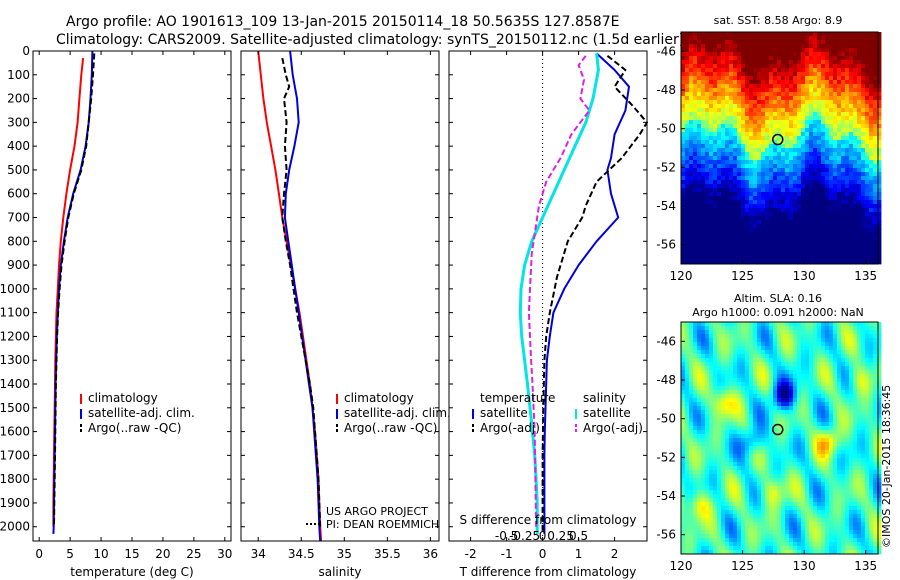 This screenshot has height=580, width=900. Describe the element at coordinates (886, 466) in the screenshot. I see `imos-credit: ©IMOS 20-Jan-2015 18:36:45` at that location.